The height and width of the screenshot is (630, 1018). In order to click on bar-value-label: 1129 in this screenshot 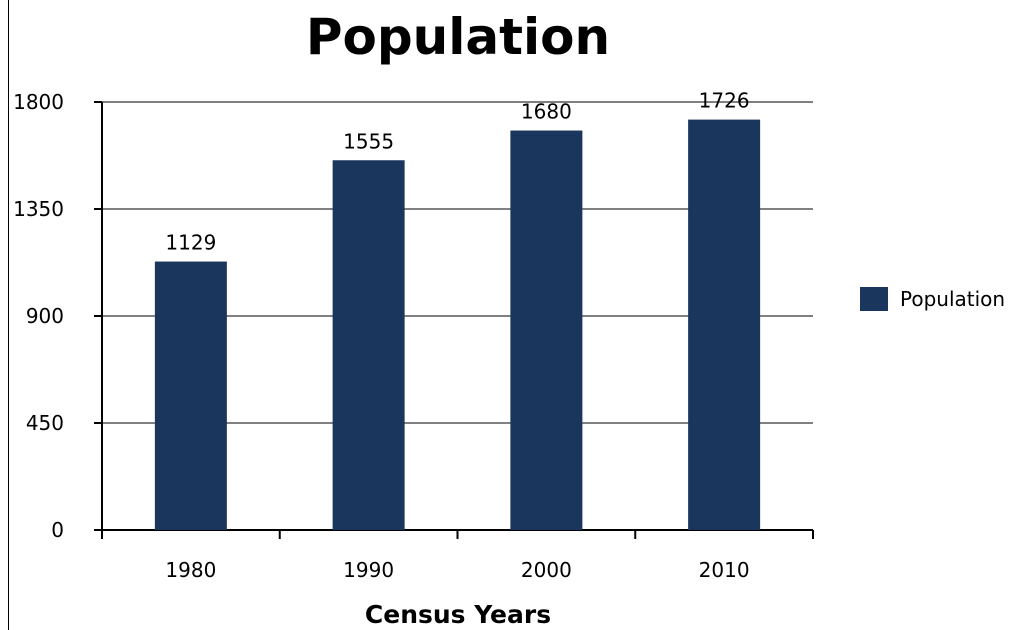, I will do `click(190, 243)`.